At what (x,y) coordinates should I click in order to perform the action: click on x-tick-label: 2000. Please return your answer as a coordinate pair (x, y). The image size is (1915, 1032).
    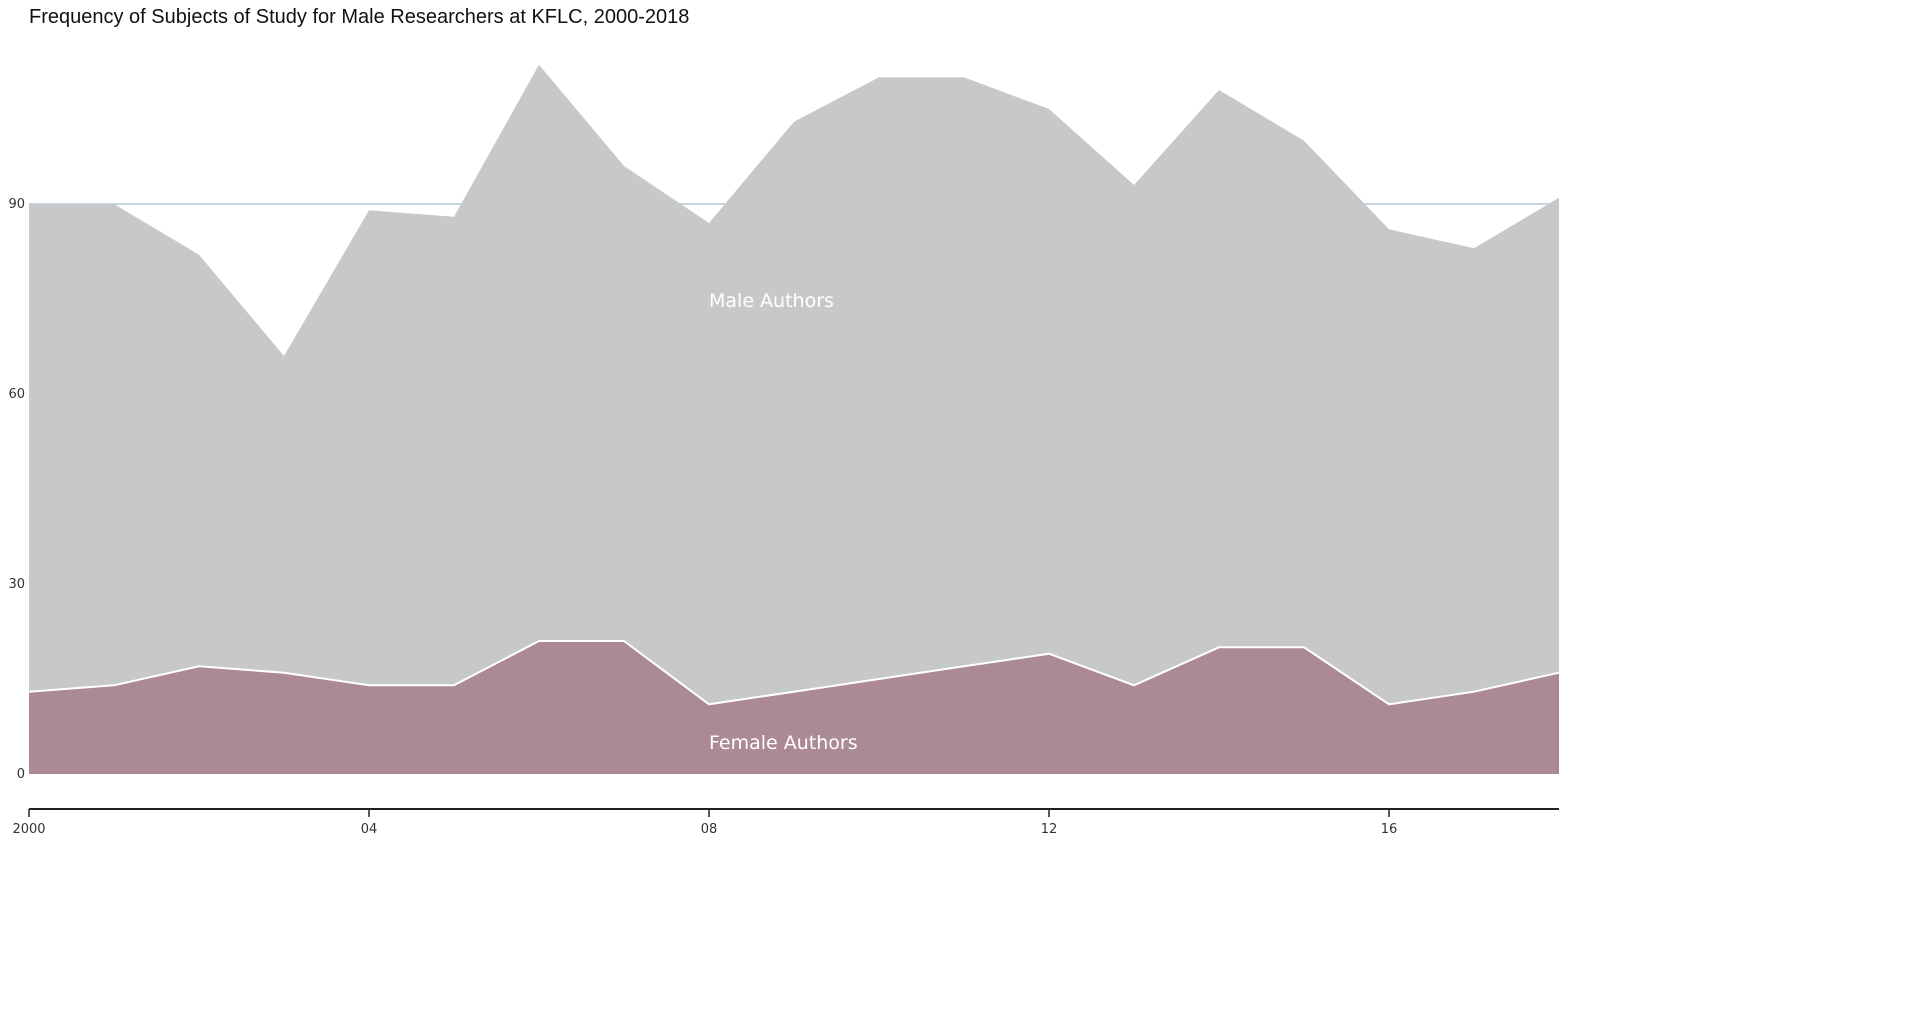
    Looking at the image, I should click on (28, 829).